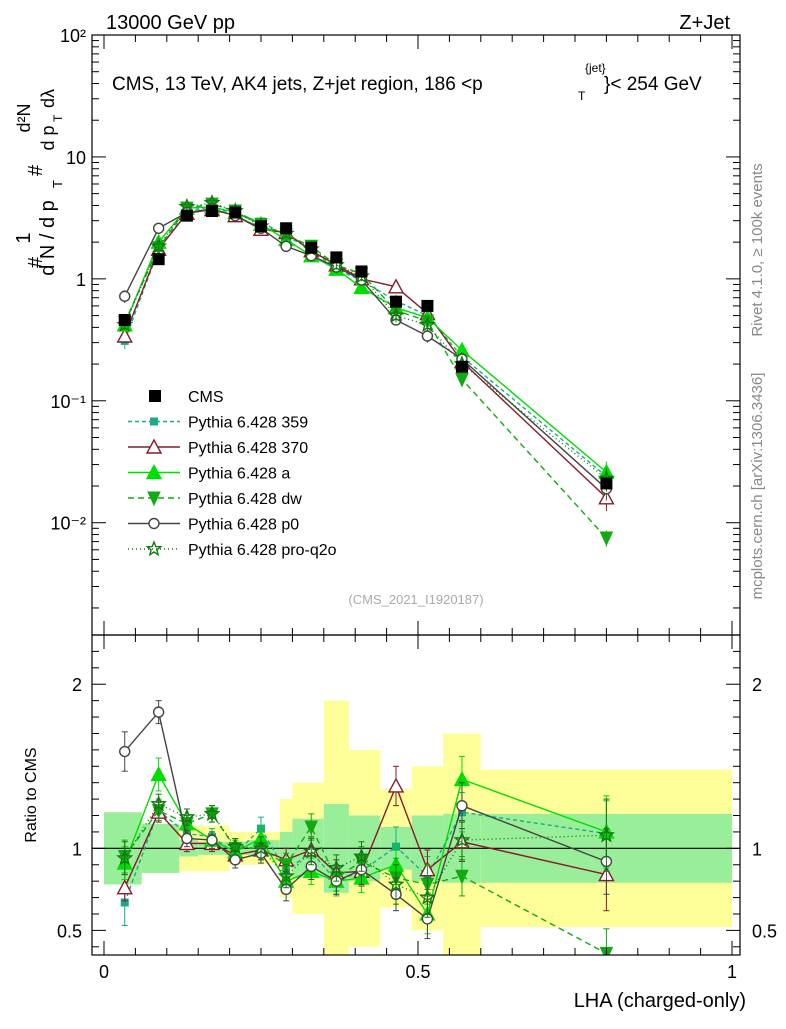 Image resolution: width=786 pixels, height=1029 pixels. I want to click on legend-item-4: Pythia 6.428 p0, so click(213, 525).